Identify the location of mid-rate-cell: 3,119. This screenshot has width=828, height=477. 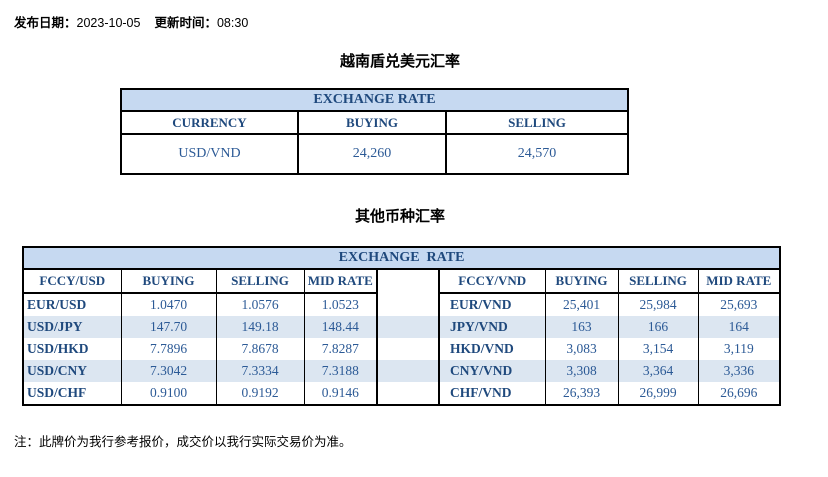
(739, 349).